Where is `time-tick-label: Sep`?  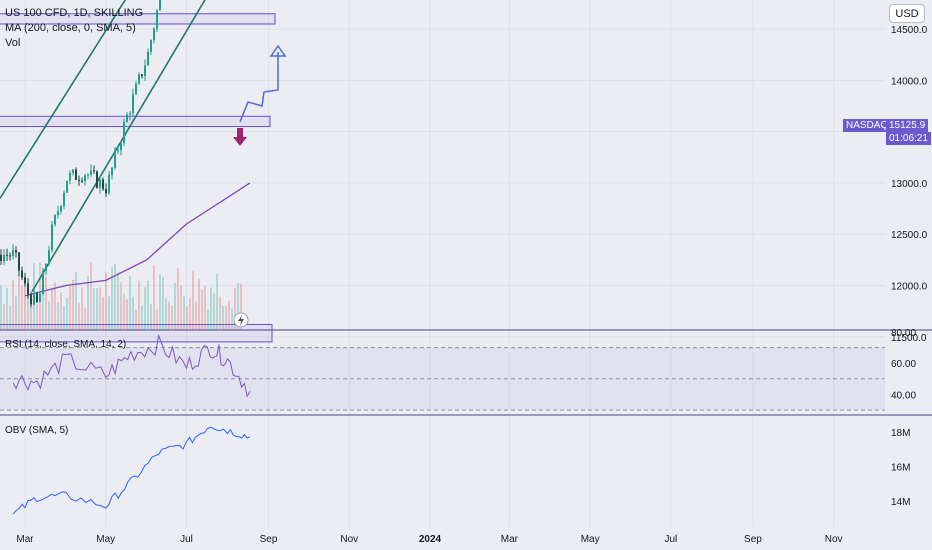 time-tick-label: Sep is located at coordinates (753, 539).